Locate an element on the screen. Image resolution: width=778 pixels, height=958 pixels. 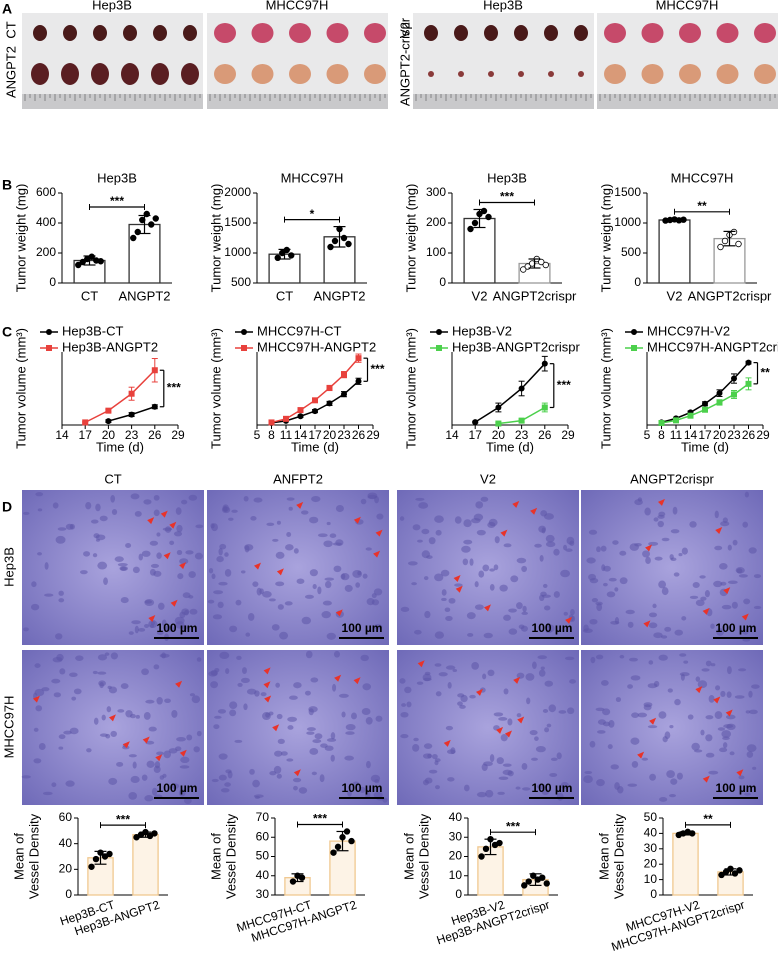
row-label: Hep3B is located at coordinates (8, 567).